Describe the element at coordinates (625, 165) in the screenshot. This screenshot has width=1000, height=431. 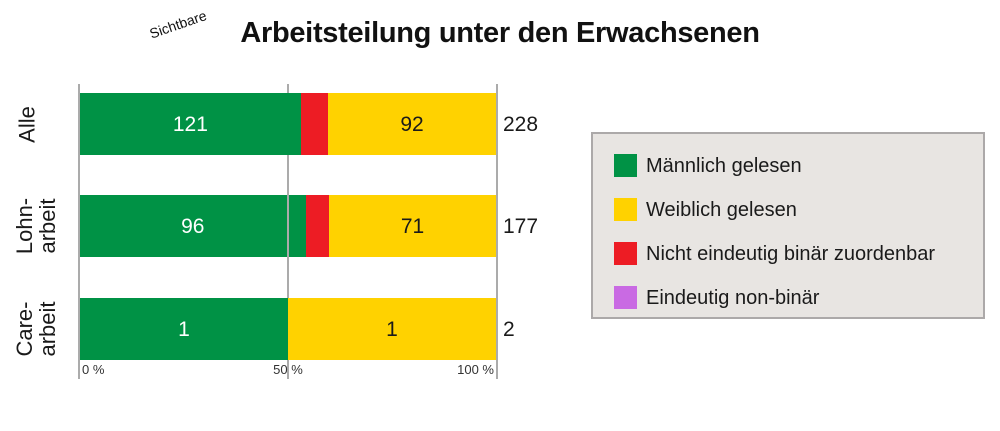
I see `legend-swatch-maennlich-icon` at that location.